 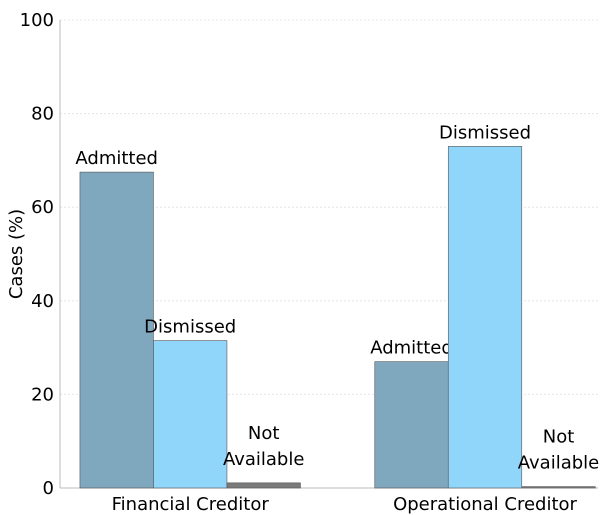 I want to click on x-tick-label: Financial Creditor, so click(x=191, y=504).